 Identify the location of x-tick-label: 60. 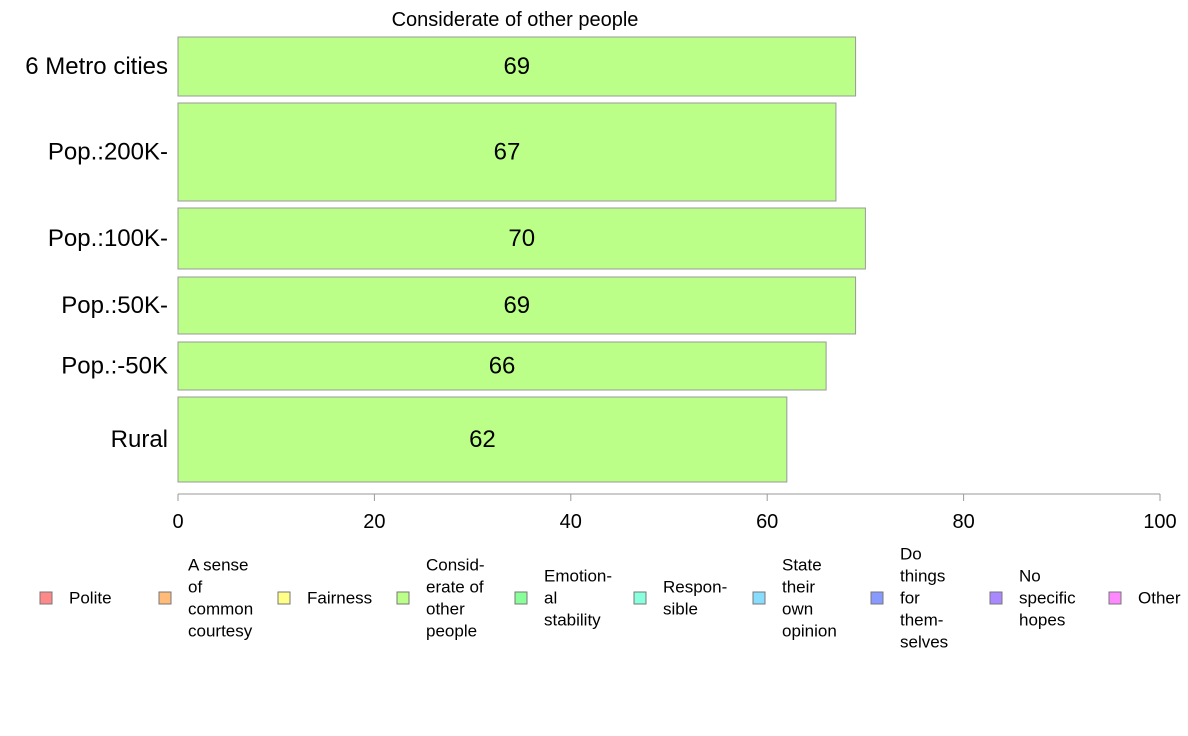
(767, 522).